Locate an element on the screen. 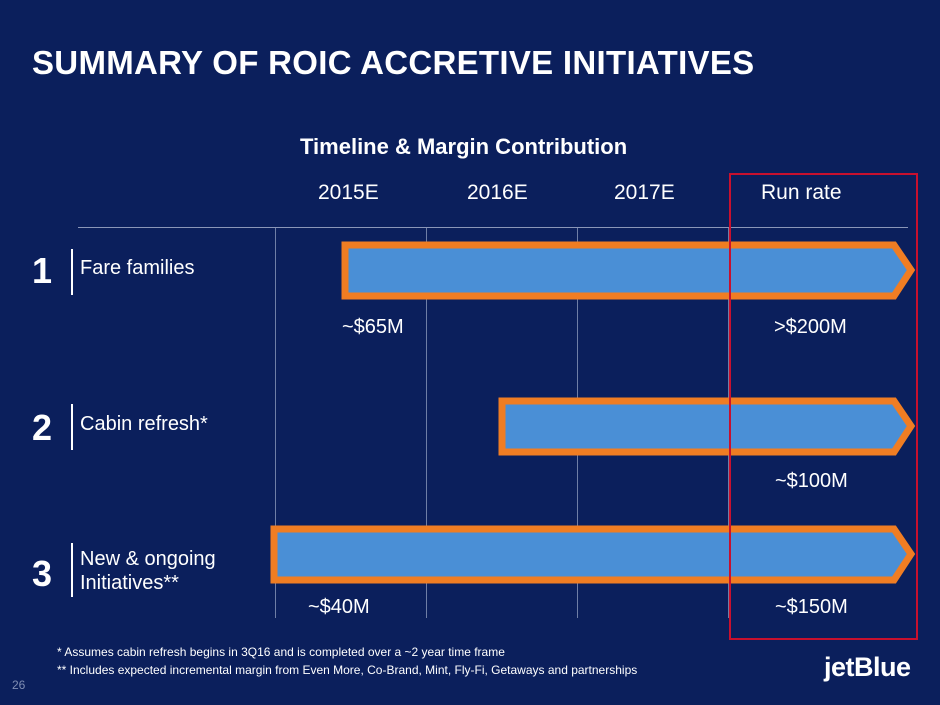 Image resolution: width=940 pixels, height=705 pixels. page-number: 26 is located at coordinates (19, 685).